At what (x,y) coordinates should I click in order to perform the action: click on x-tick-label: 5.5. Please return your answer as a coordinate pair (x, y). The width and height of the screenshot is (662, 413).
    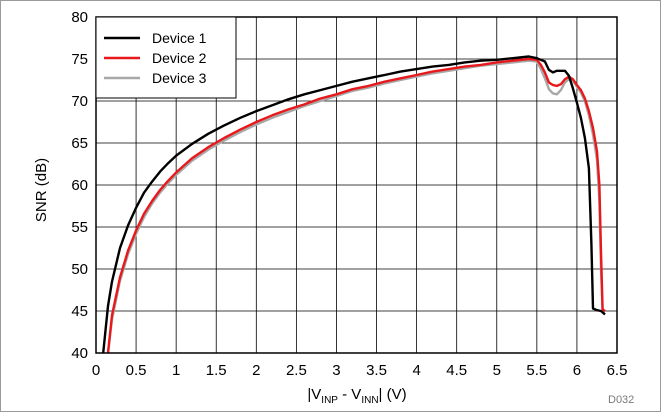
    Looking at the image, I should click on (536, 370).